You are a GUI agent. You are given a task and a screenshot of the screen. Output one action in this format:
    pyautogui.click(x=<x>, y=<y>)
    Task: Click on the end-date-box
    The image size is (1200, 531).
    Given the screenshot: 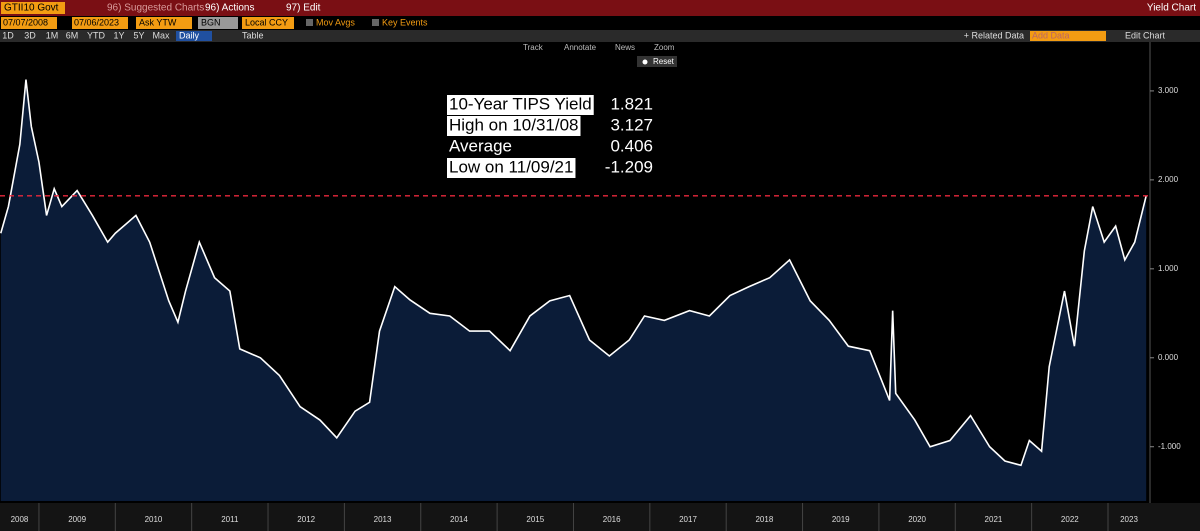 What is the action you would take?
    pyautogui.click(x=100, y=23)
    